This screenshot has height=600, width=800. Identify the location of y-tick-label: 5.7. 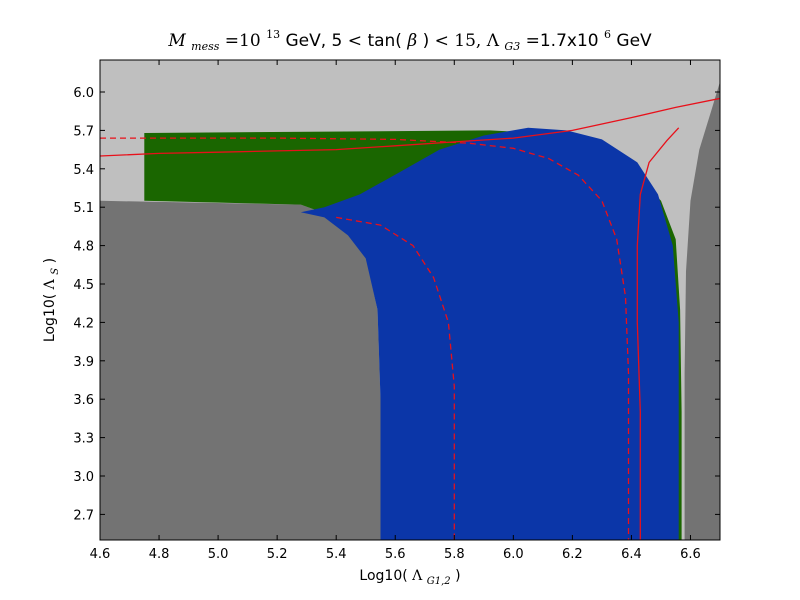
(83, 131).